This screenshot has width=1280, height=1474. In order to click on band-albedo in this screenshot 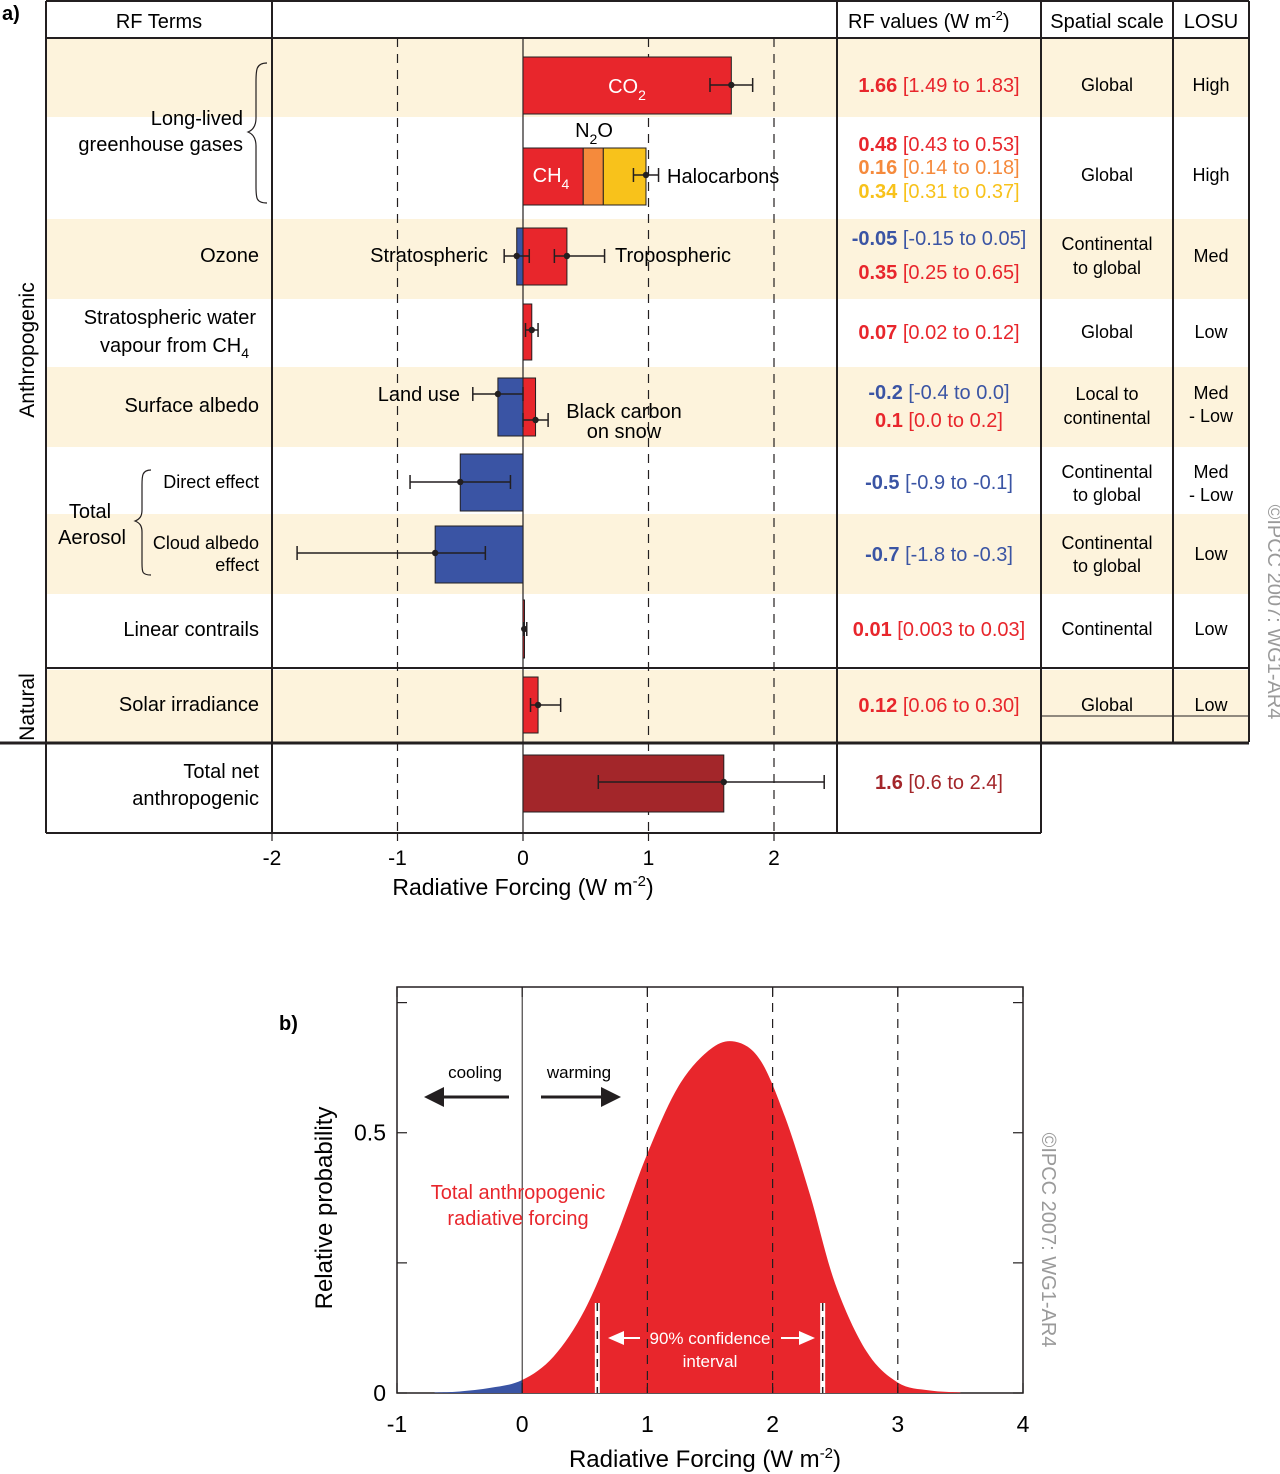, I will do `click(647, 407)`.